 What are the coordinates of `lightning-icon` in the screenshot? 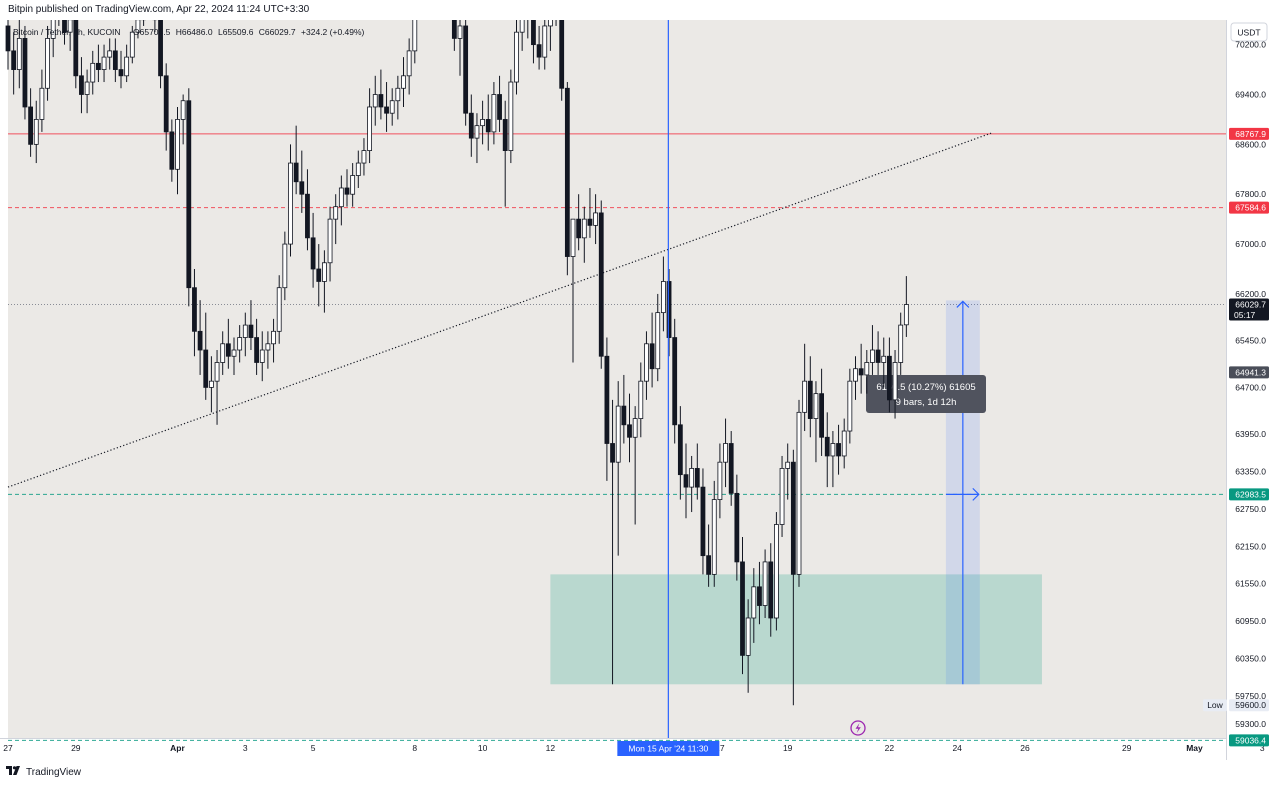 It's located at (858, 728).